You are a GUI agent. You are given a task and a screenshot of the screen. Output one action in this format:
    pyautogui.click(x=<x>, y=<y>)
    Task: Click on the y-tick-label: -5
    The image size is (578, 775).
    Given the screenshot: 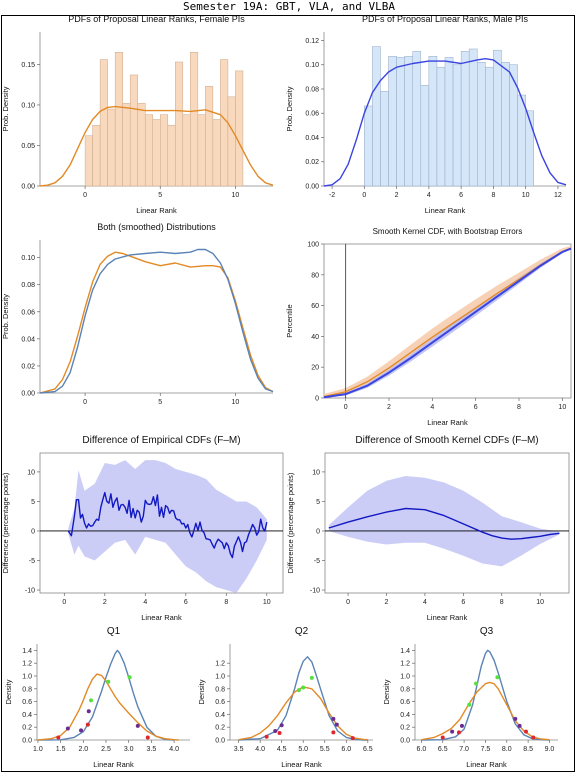 What is the action you would take?
    pyautogui.click(x=317, y=561)
    